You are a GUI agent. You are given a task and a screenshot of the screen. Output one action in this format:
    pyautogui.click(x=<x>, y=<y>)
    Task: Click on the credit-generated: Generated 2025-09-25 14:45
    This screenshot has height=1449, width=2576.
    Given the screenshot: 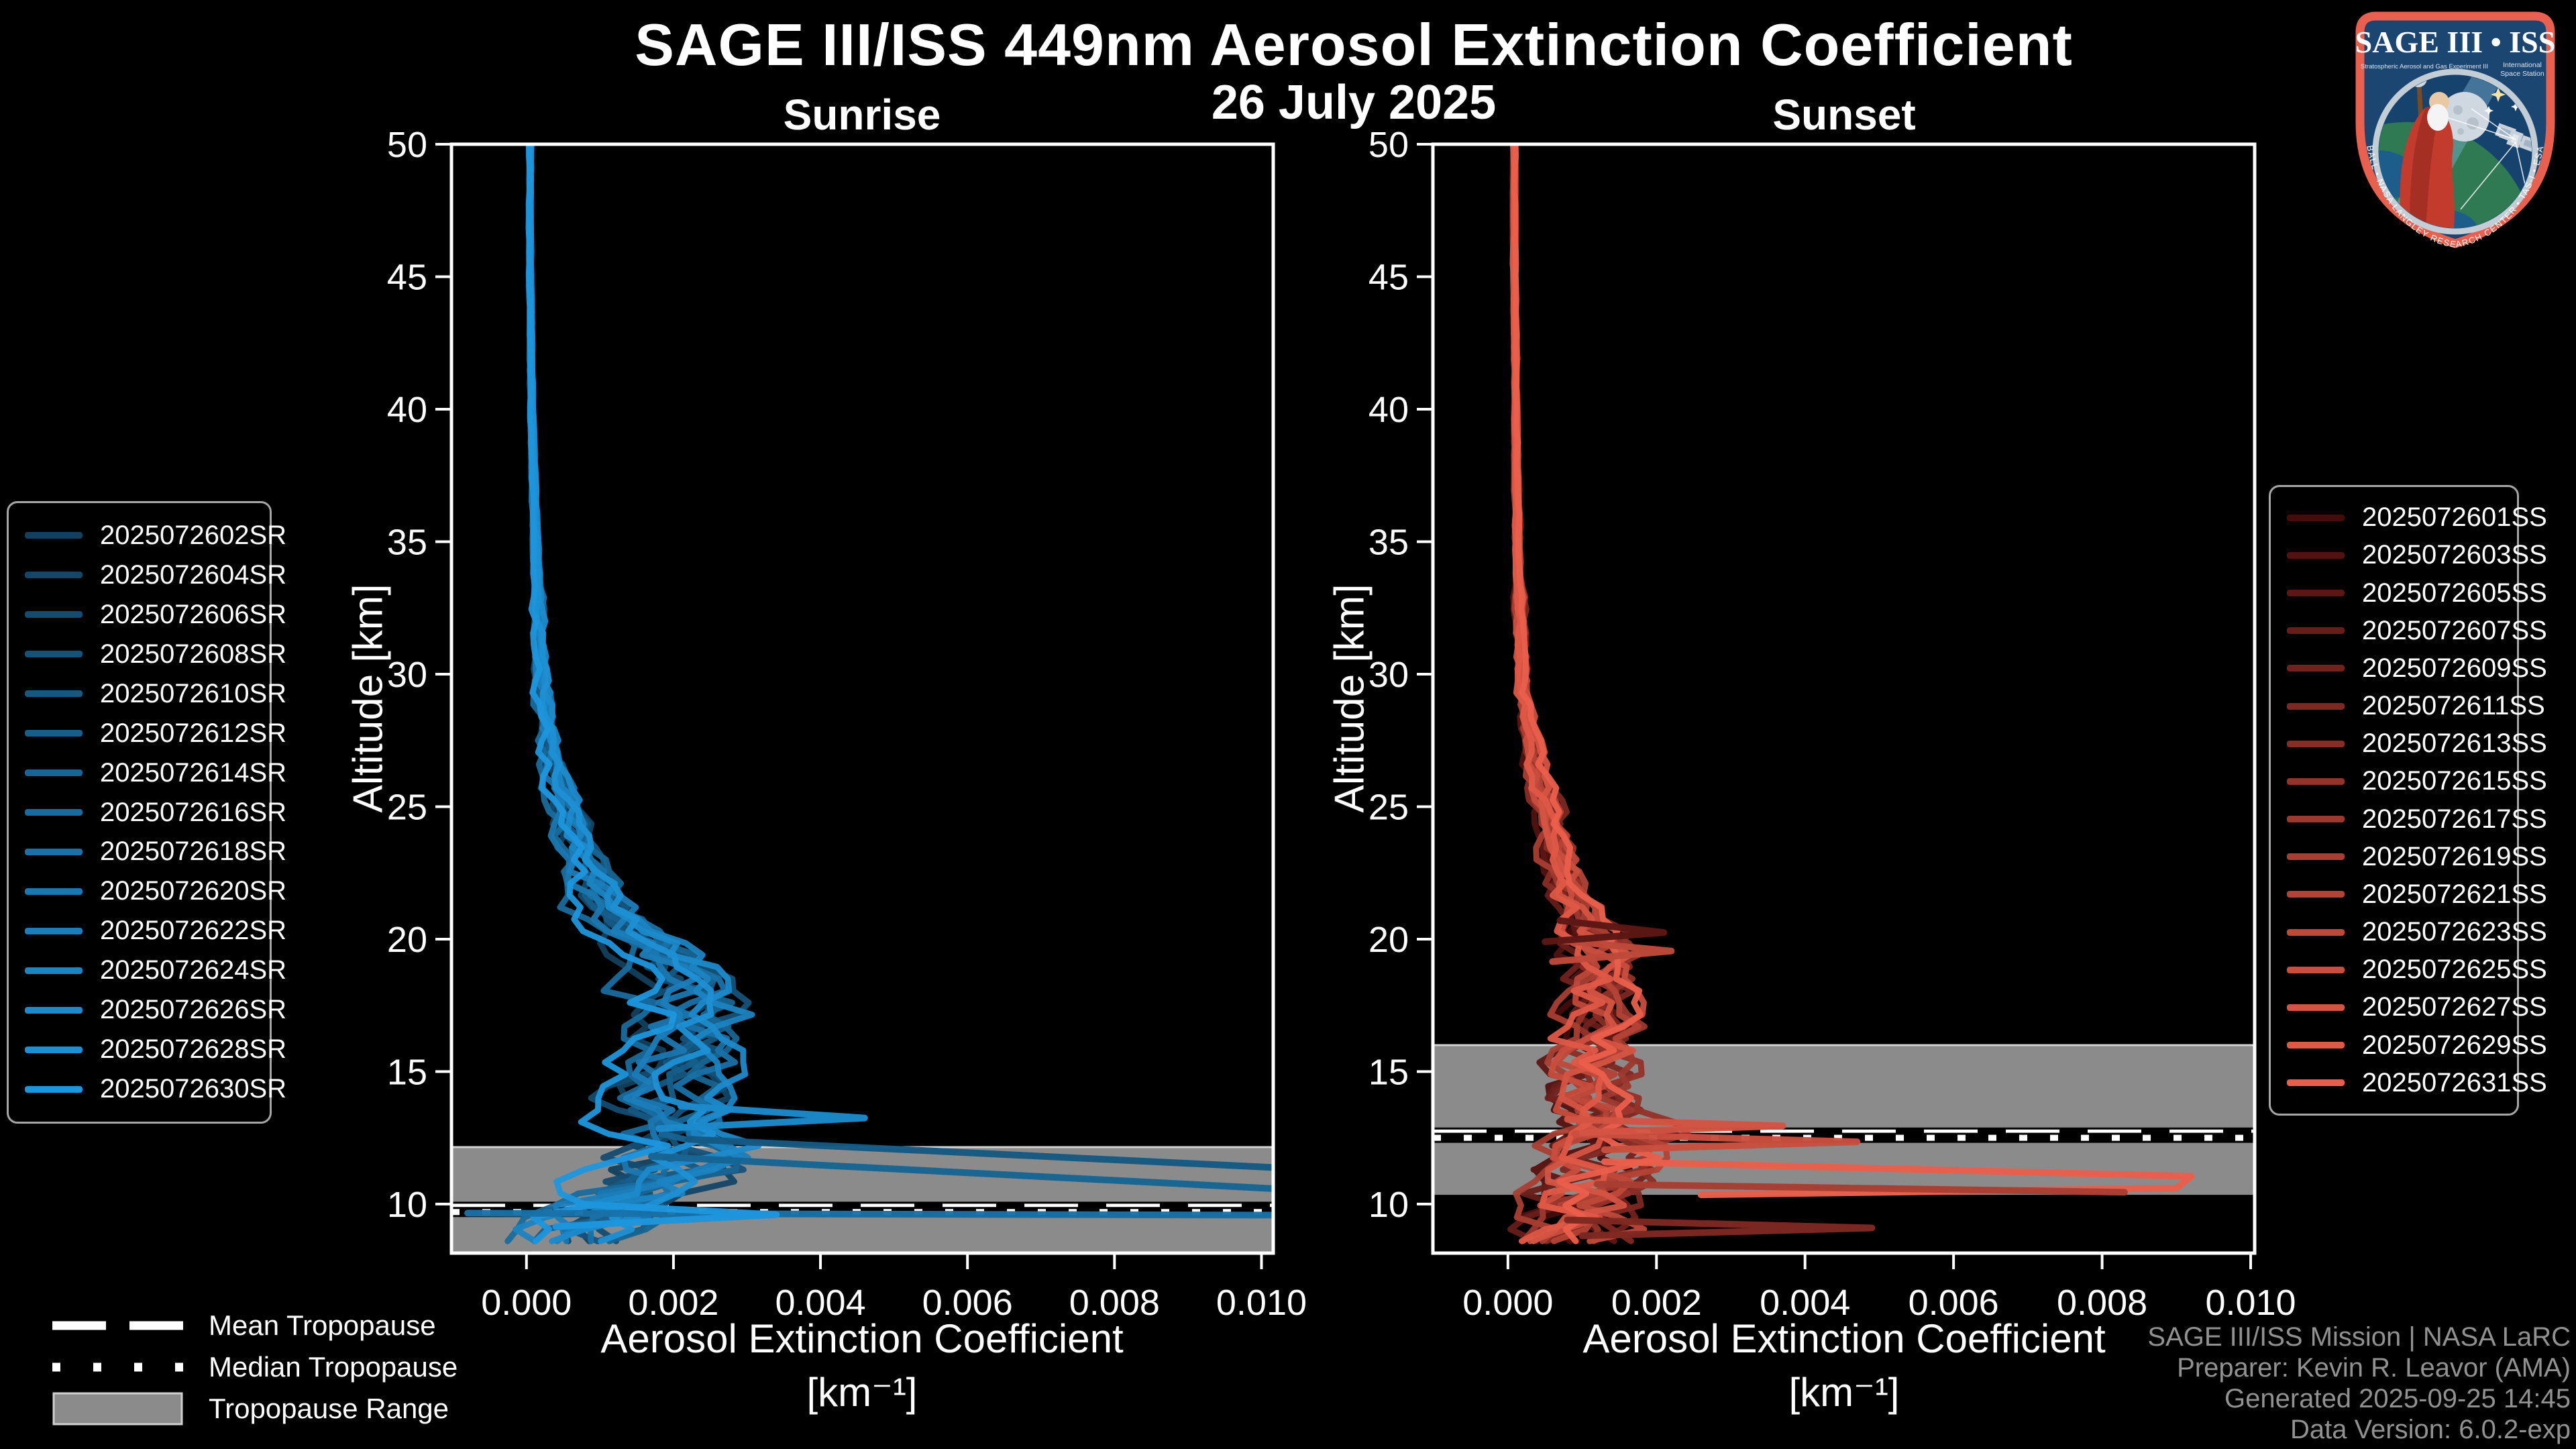 What is the action you would take?
    pyautogui.click(x=2397, y=1398)
    